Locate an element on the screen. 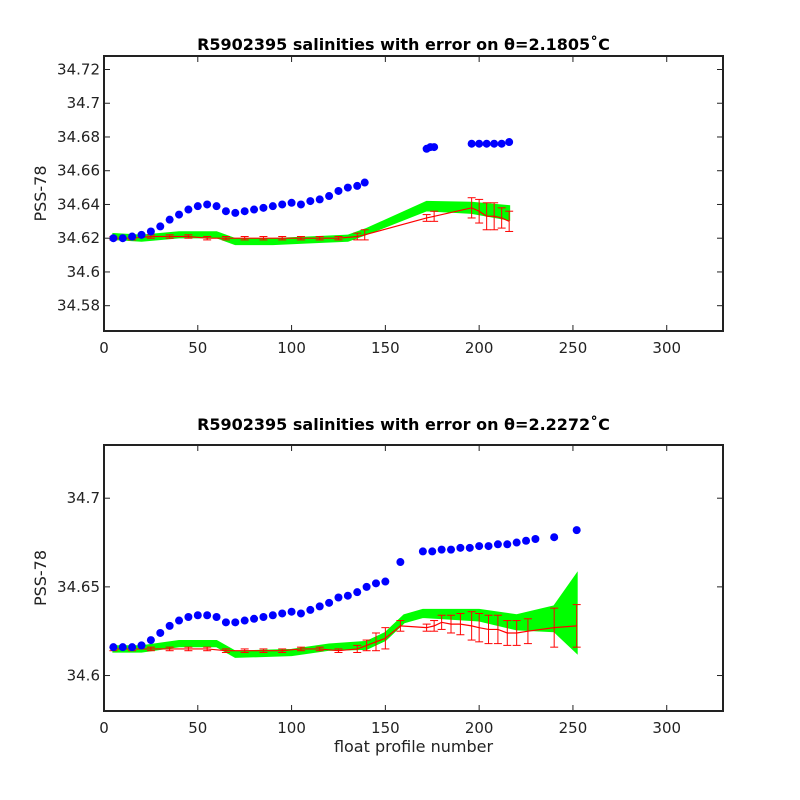 This screenshot has height=800, width=800. error-bar is located at coordinates (509, 221).